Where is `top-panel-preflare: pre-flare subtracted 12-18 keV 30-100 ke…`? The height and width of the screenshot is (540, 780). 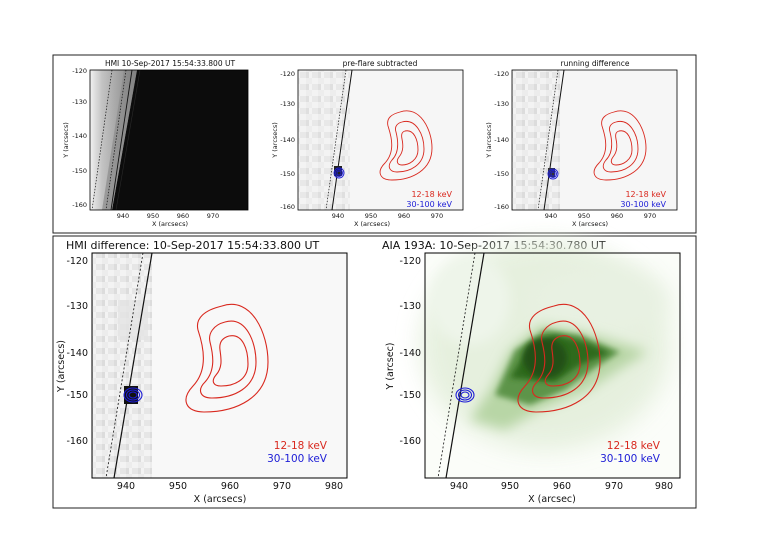
top-panel-preflare: pre-flare subtracted 12-18 keV 30-100 ke… is located at coordinates (367, 143).